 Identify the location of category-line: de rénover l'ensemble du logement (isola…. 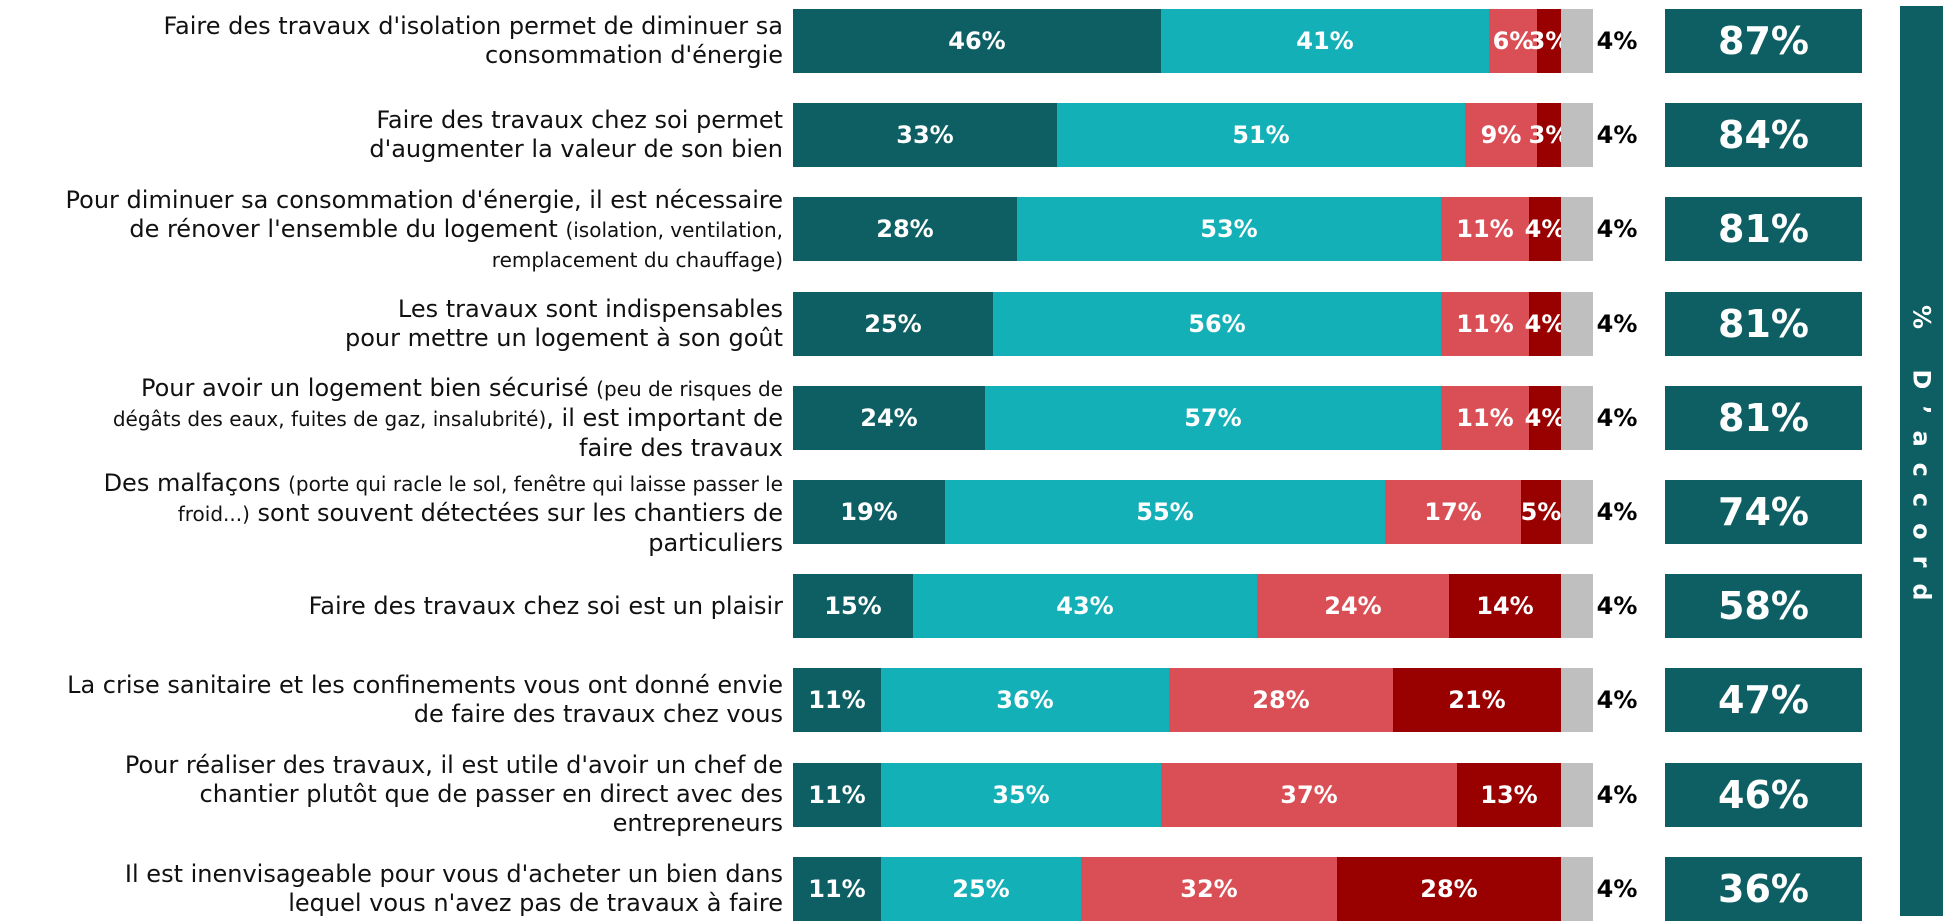
(424, 230).